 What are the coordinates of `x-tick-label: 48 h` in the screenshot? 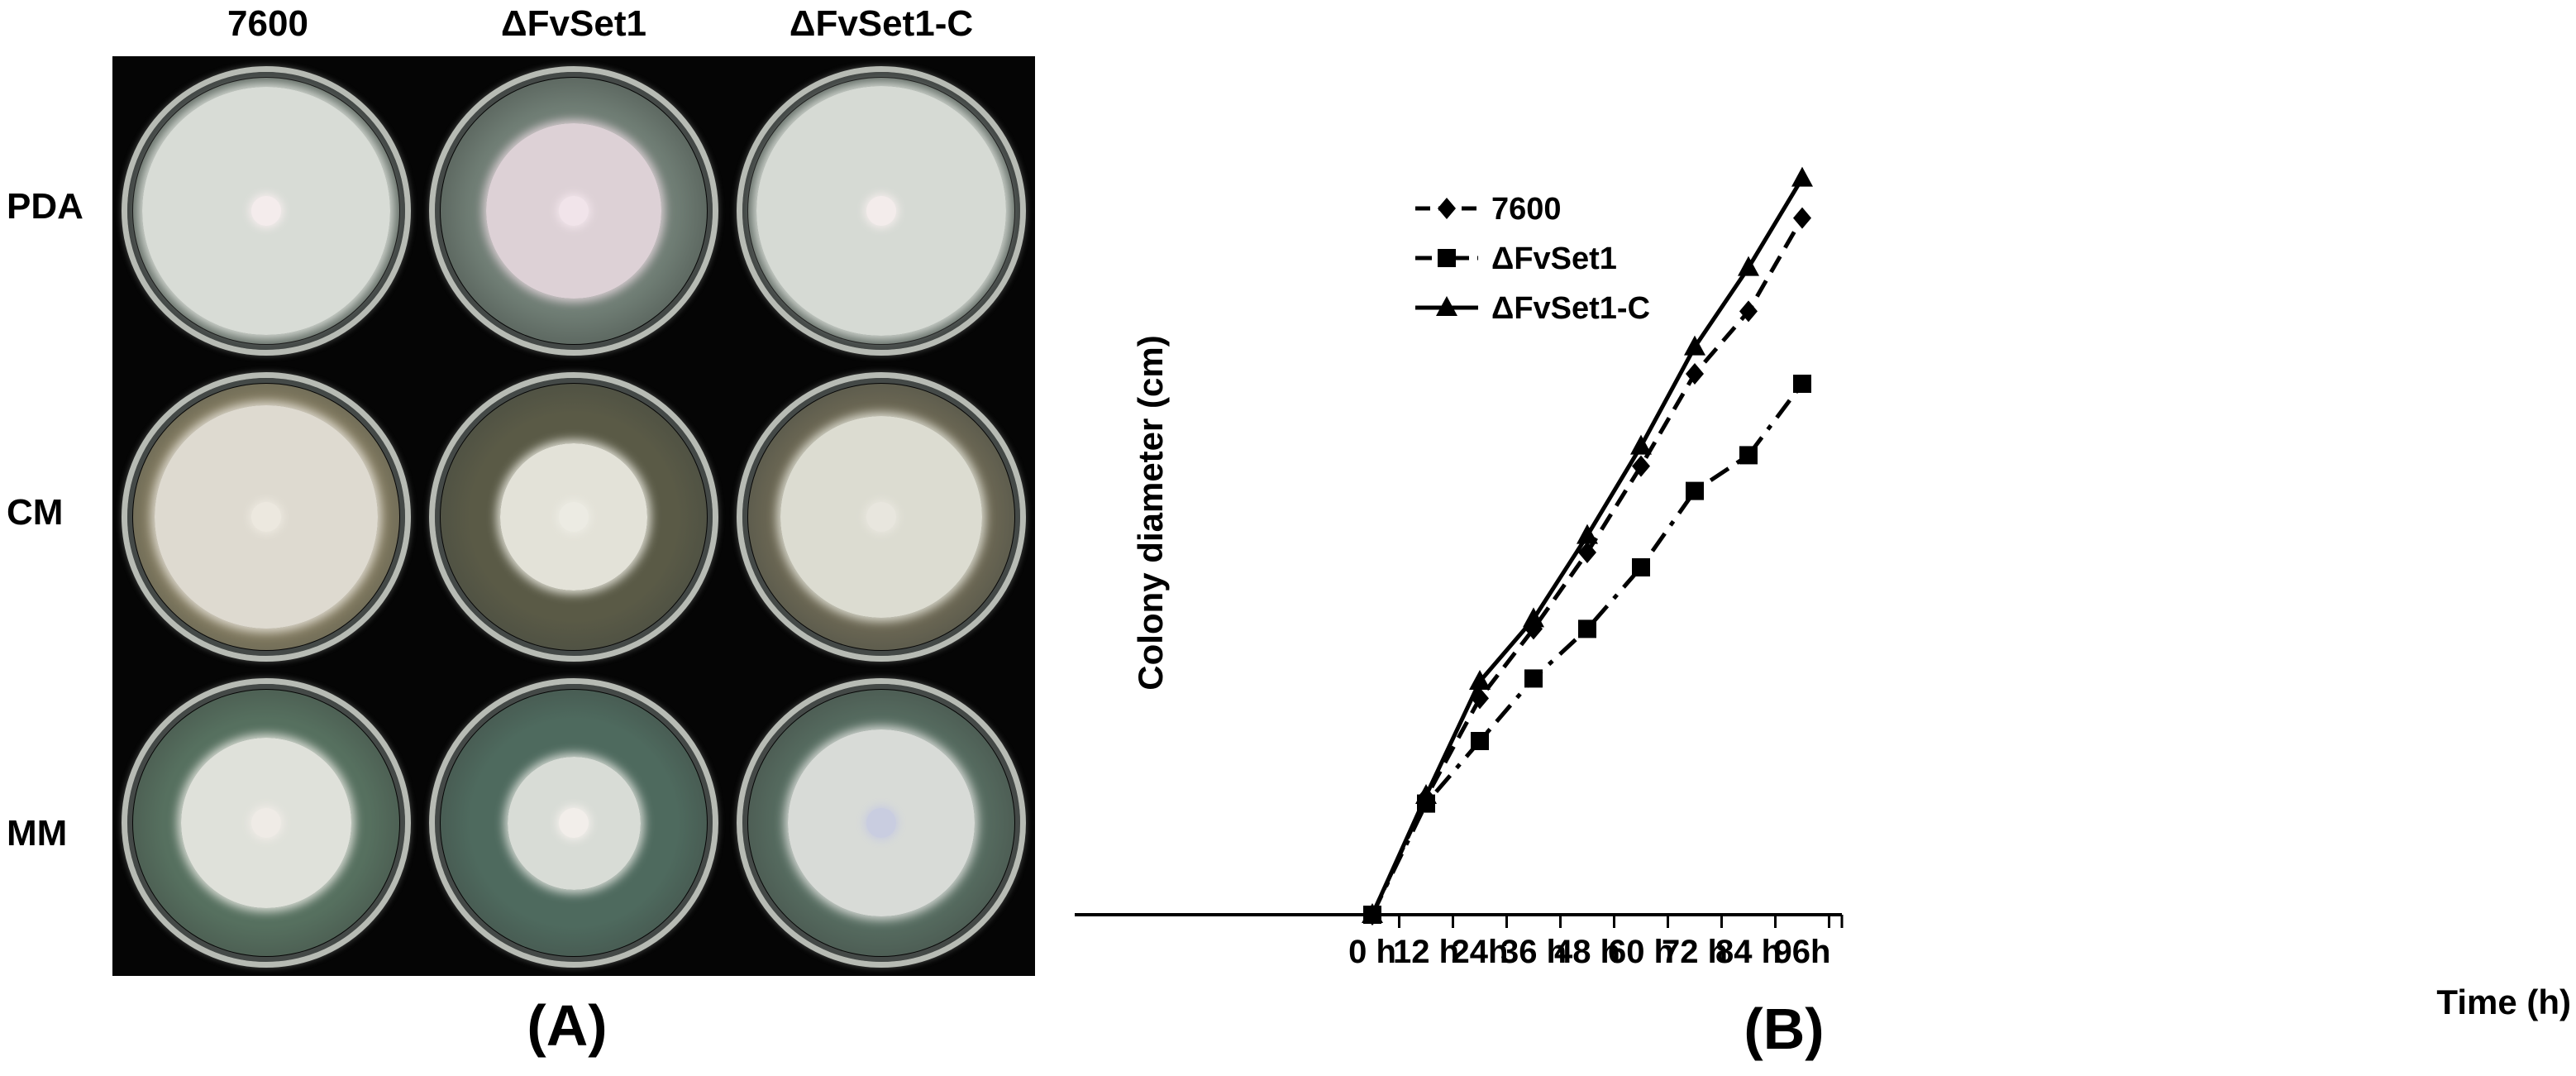 It's located at (1587, 952).